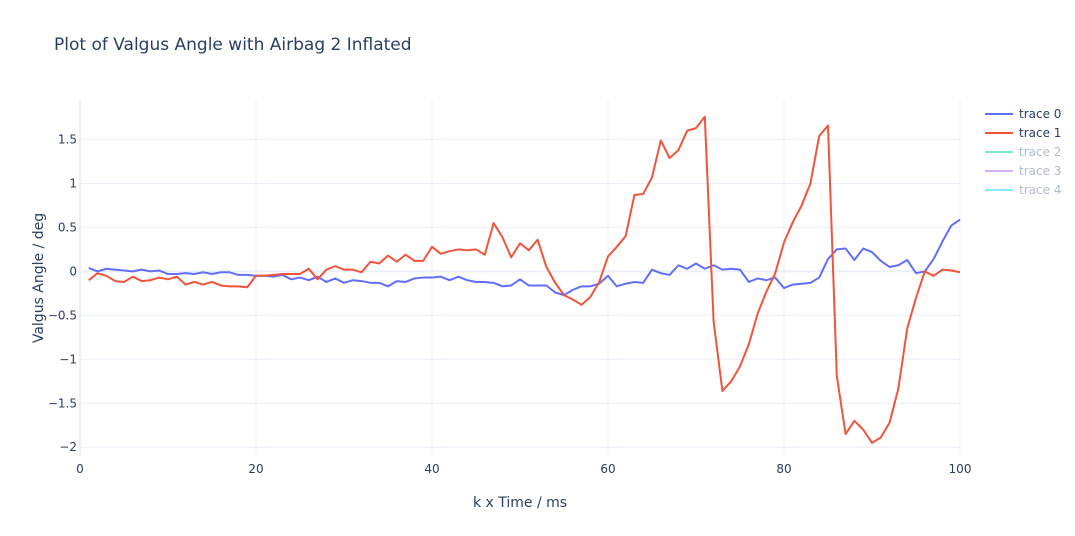  I want to click on x-tick-label: 0, so click(80, 469).